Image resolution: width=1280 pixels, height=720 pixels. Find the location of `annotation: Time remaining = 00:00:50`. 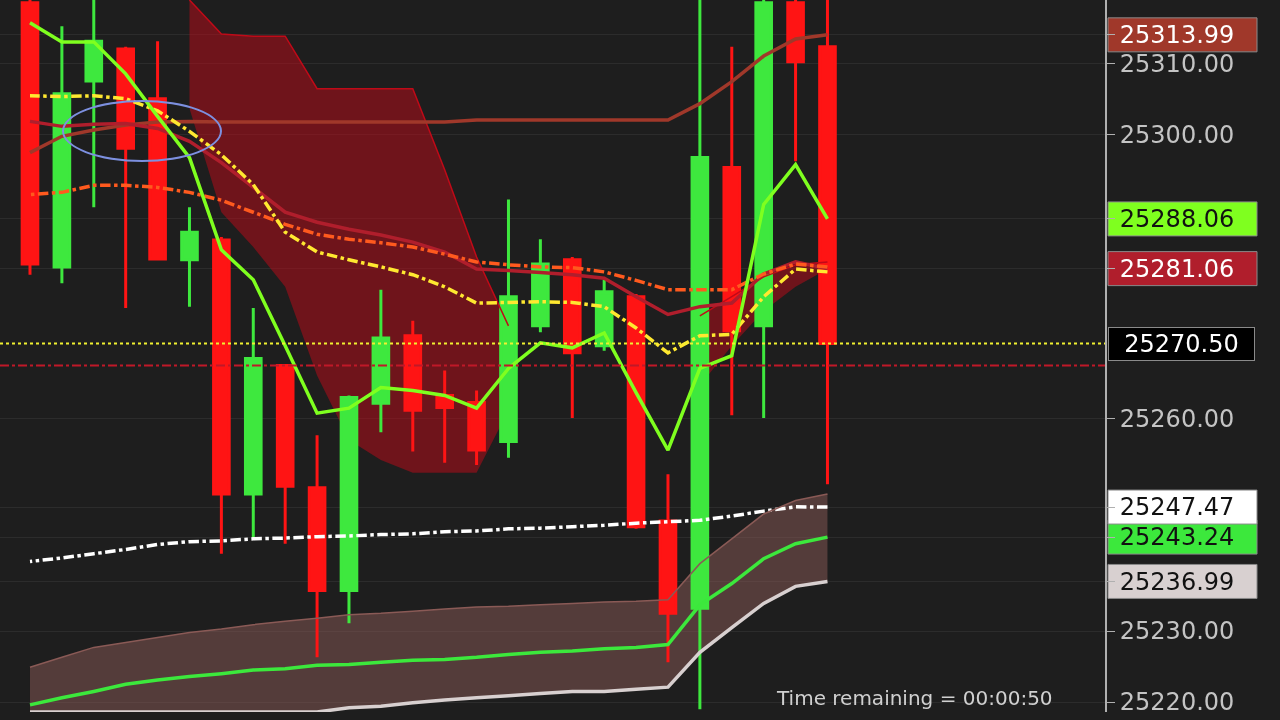

annotation: Time remaining = 00:00:50 is located at coordinates (914, 698).